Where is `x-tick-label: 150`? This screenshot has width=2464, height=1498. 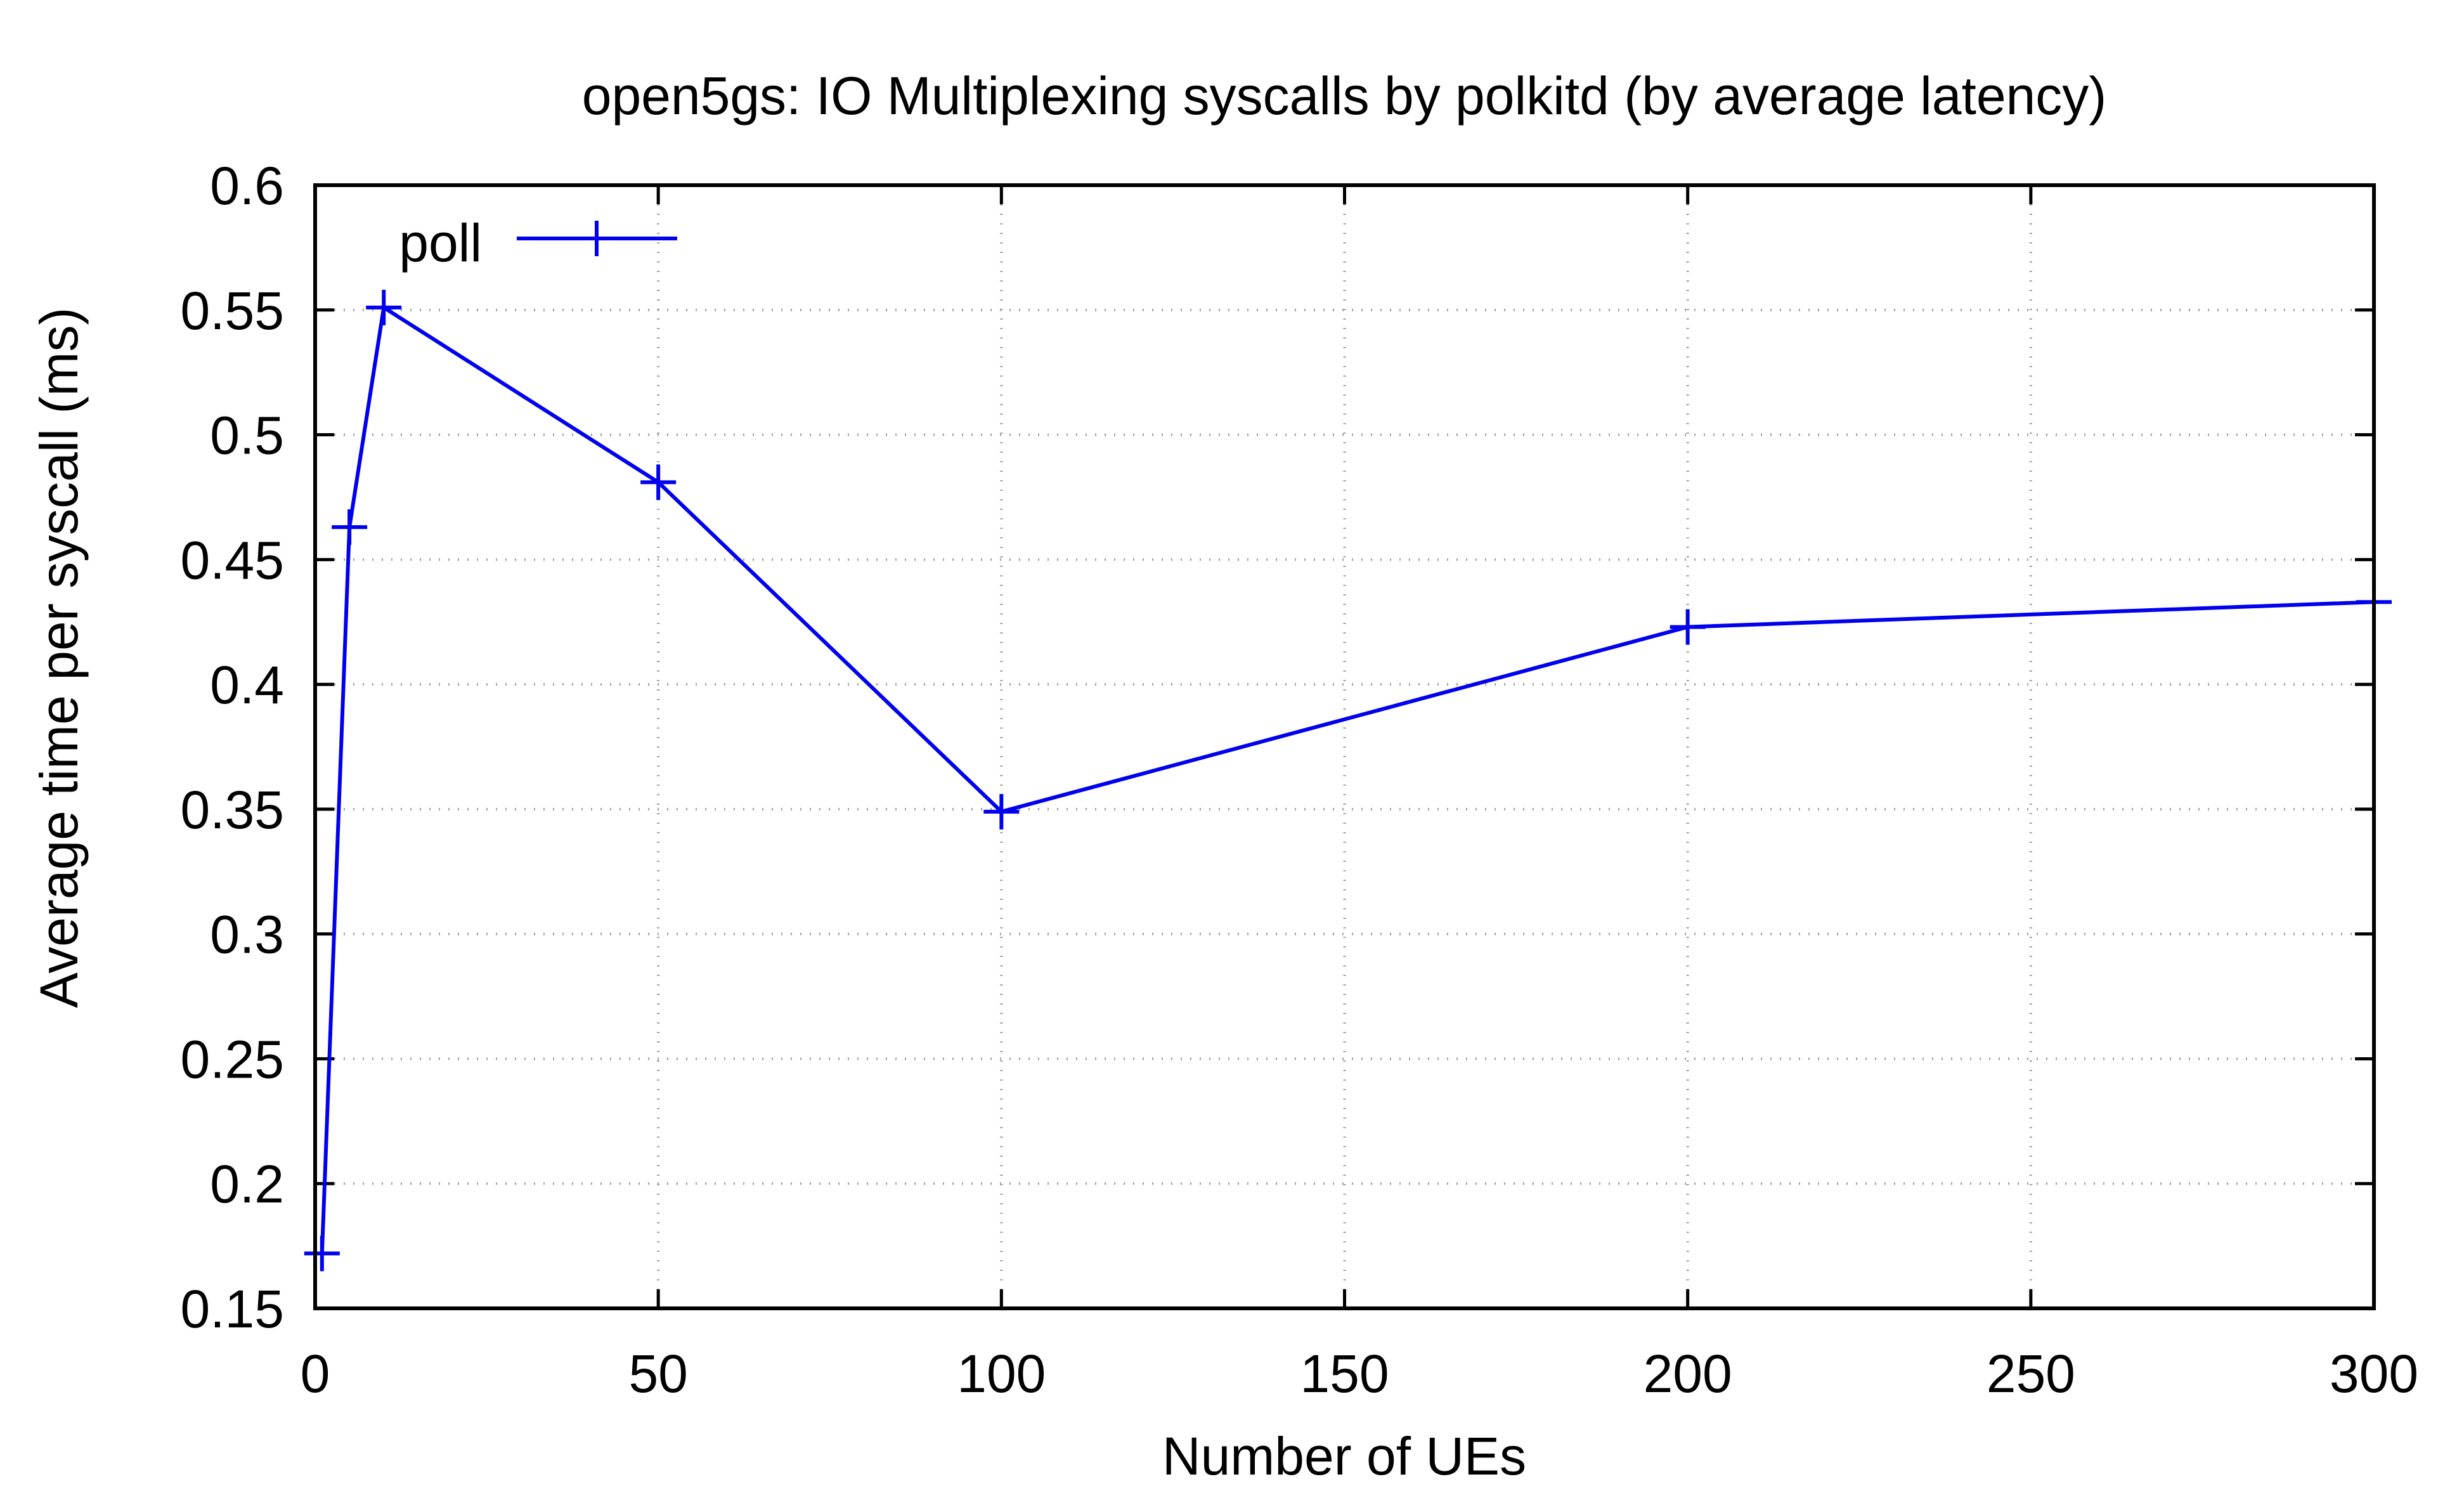
x-tick-label: 150 is located at coordinates (1344, 1374).